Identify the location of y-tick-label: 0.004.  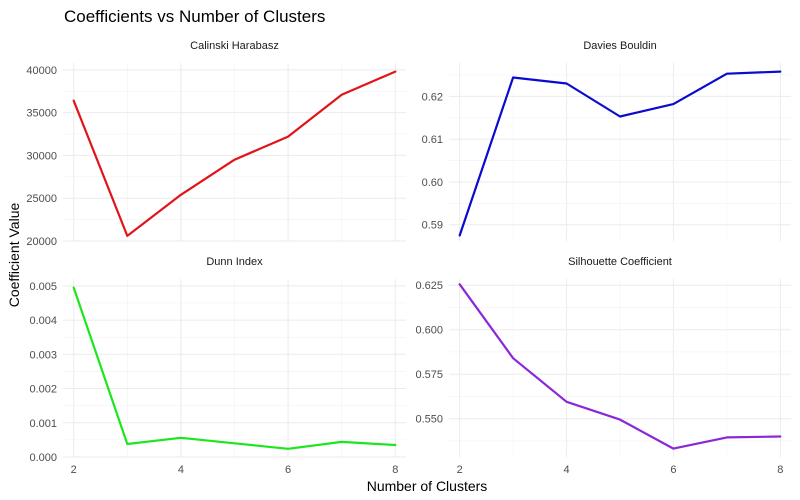
(43, 321).